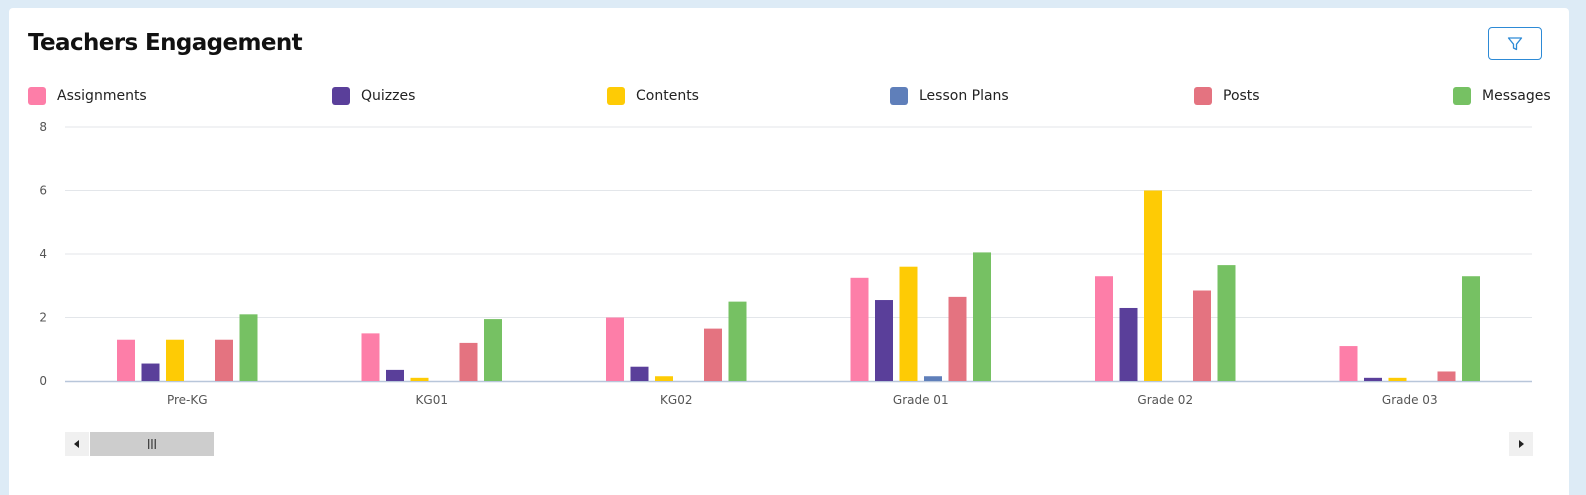 This screenshot has height=495, width=1586. I want to click on legend-item-posts: Posts, so click(1227, 96).